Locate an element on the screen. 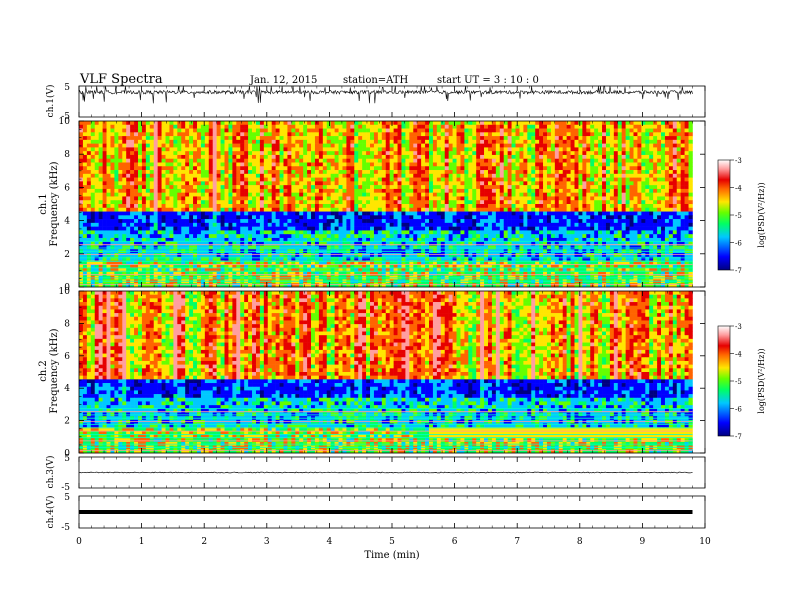 Image resolution: width=792 pixels, height=612 pixels. ch3-ytick-bottom: -5 is located at coordinates (65, 488).